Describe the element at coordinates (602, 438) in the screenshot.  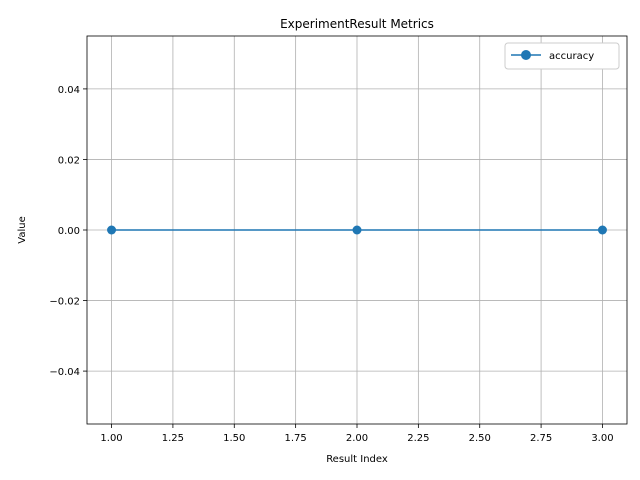
I see `x-tick-label: 3.00` at that location.